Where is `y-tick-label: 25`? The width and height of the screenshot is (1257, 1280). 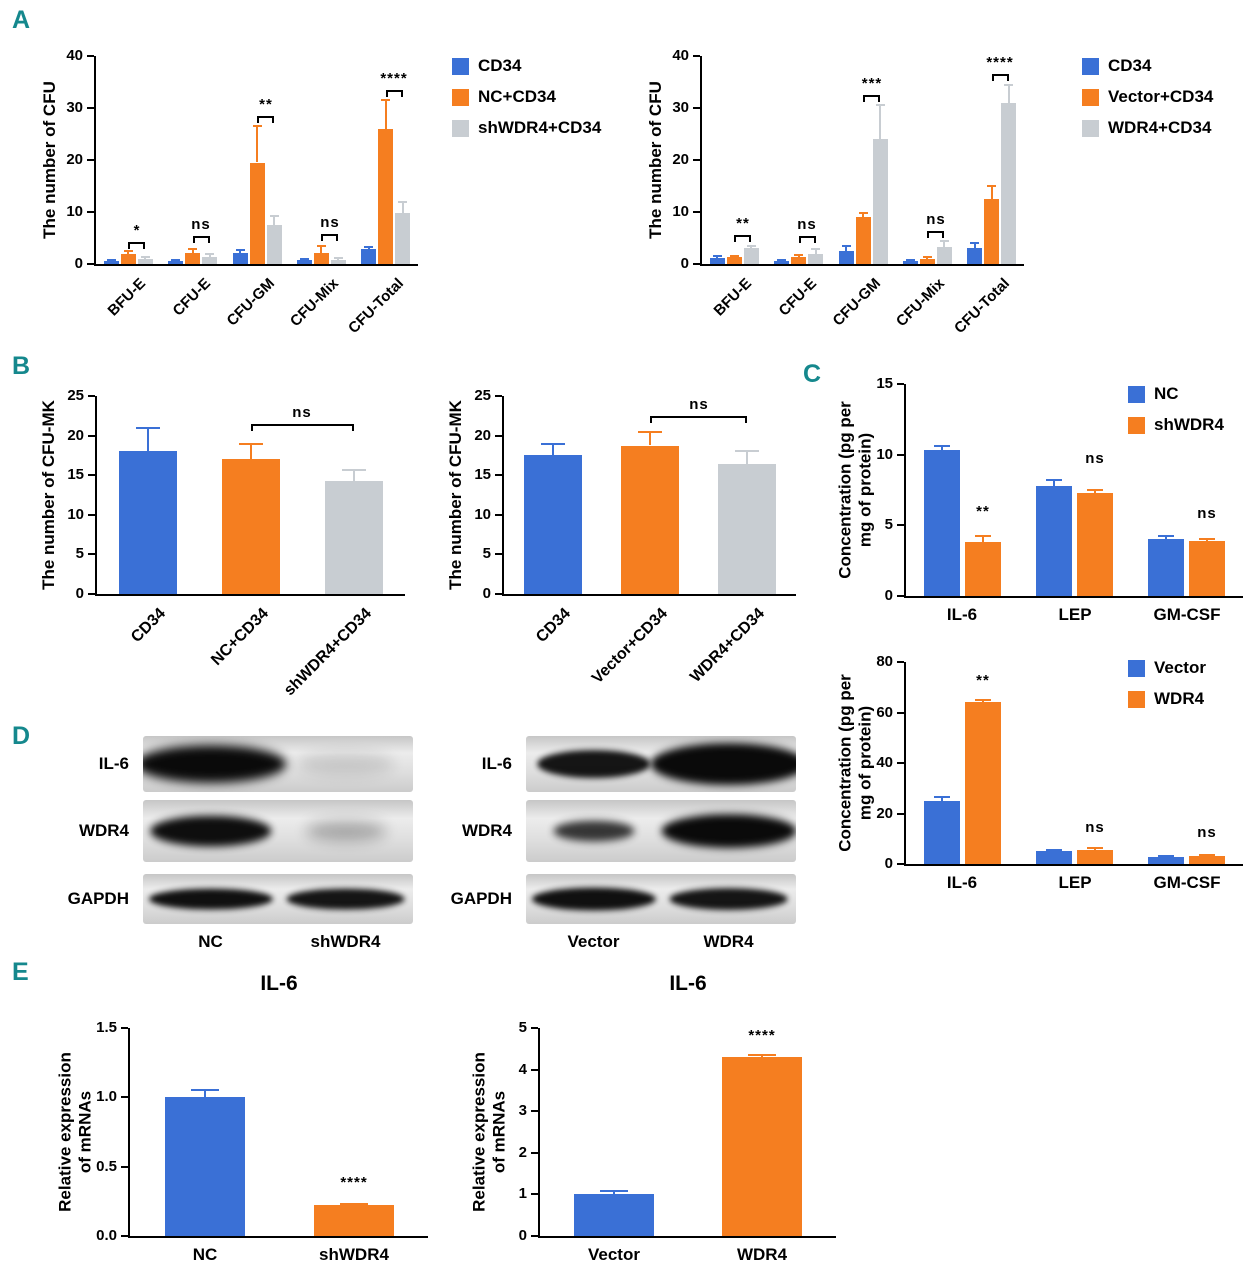 y-tick-label: 25 is located at coordinates (482, 395).